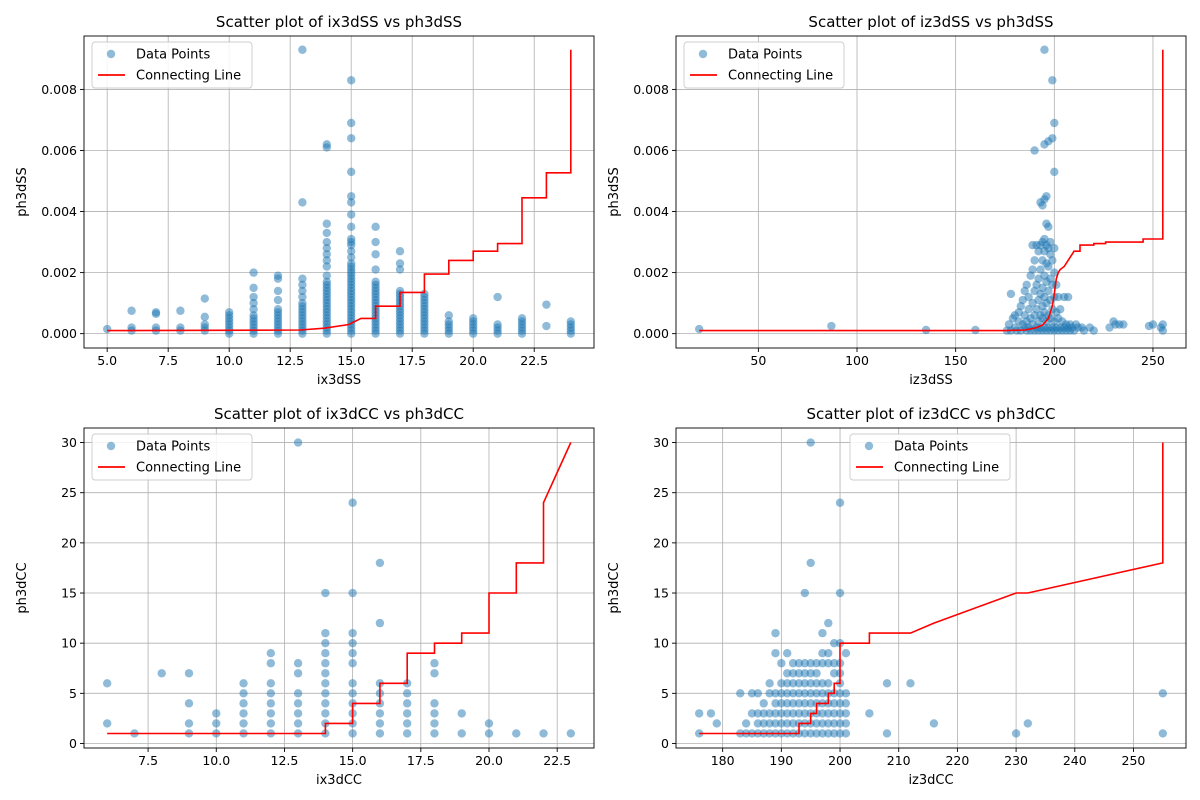 The width and height of the screenshot is (1200, 800). What do you see at coordinates (22, 587) in the screenshot?
I see `y-axis-label: ph3dCC` at bounding box center [22, 587].